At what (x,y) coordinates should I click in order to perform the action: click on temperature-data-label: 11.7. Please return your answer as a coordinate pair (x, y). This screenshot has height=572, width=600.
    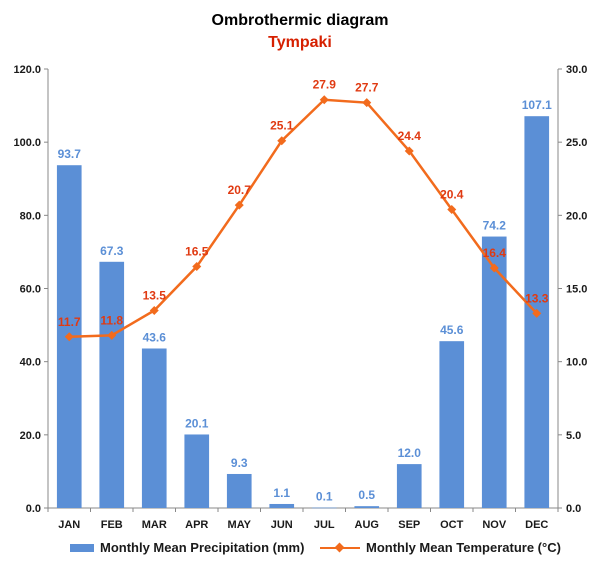
    Looking at the image, I should click on (69, 322).